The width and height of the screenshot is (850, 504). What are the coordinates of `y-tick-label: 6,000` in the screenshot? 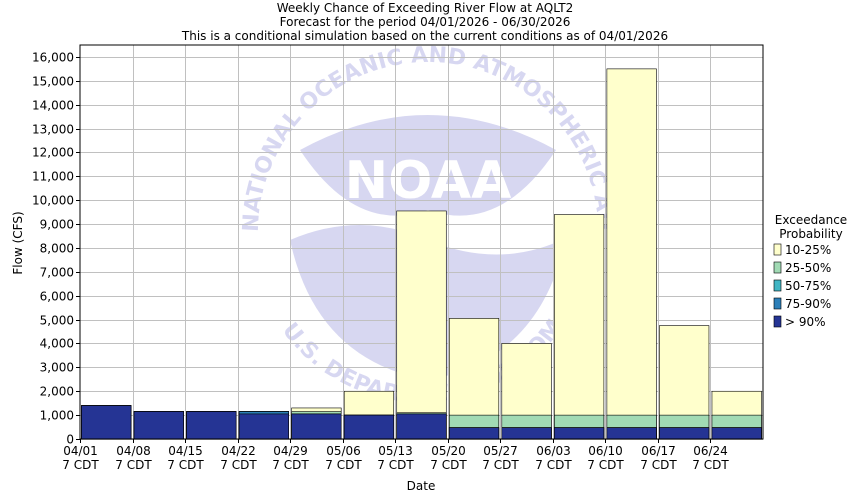 It's located at (57, 297).